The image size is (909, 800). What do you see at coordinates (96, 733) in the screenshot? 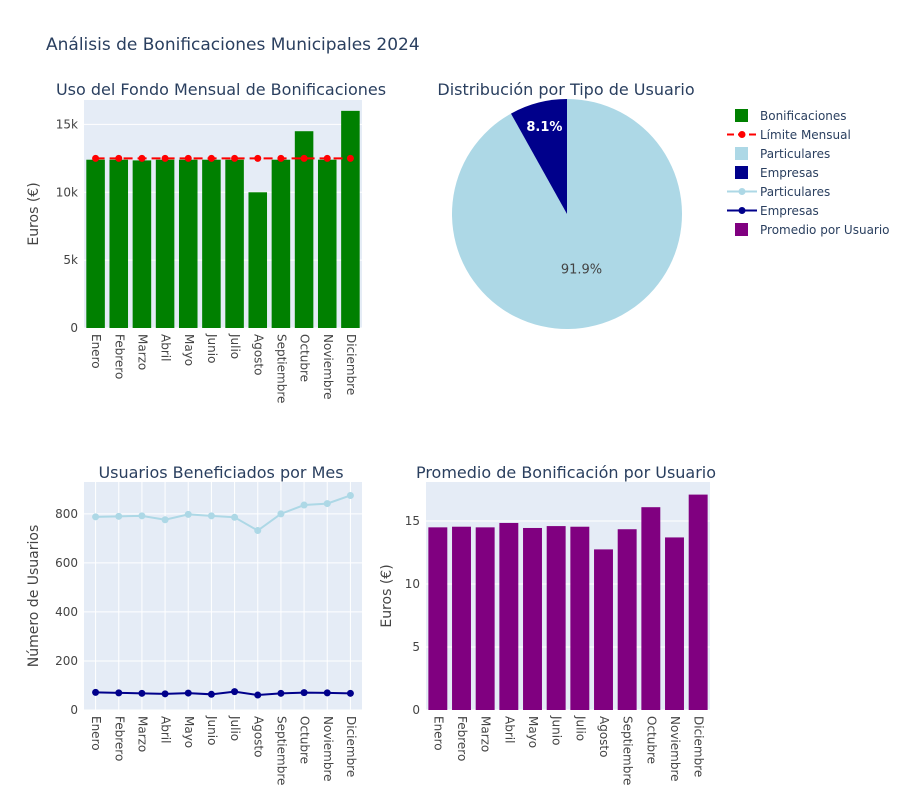
I see `x-tick-label: Enero` at bounding box center [96, 733].